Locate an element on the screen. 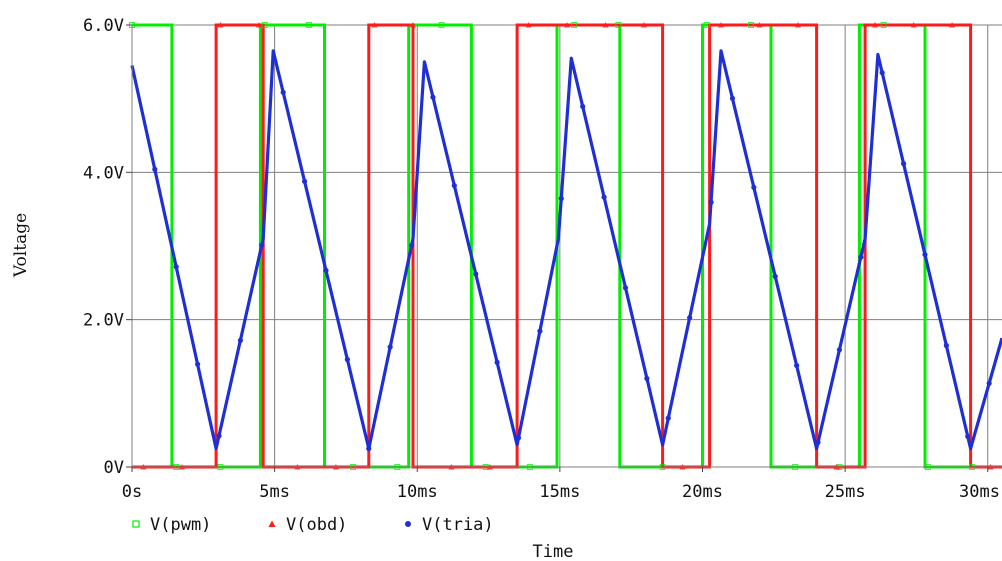 Image resolution: width=1002 pixels, height=561 pixels. x-tick-label: 15ms is located at coordinates (559, 492).